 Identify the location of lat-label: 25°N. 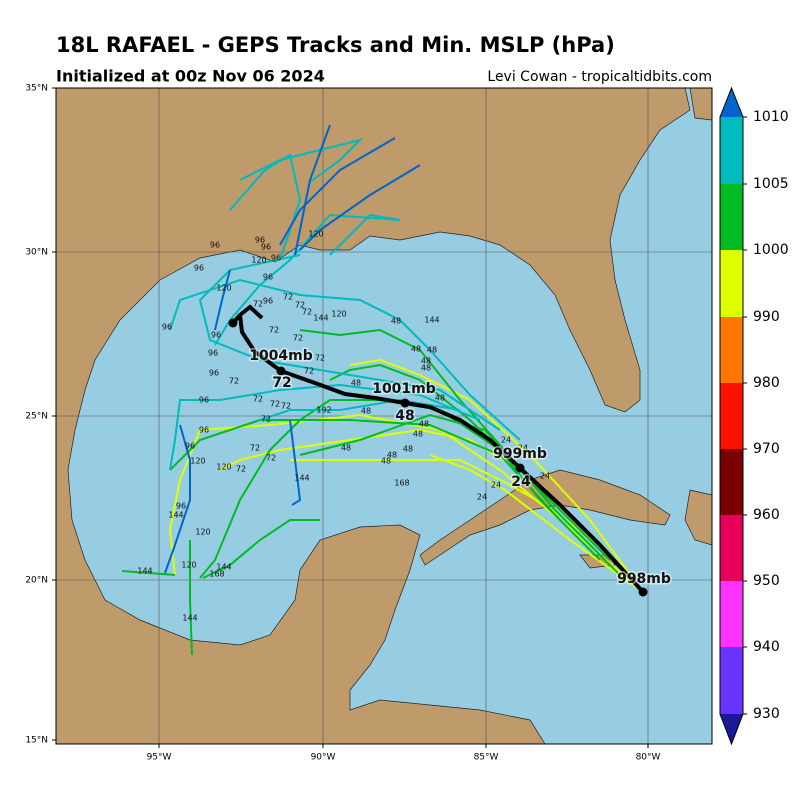
(36, 417).